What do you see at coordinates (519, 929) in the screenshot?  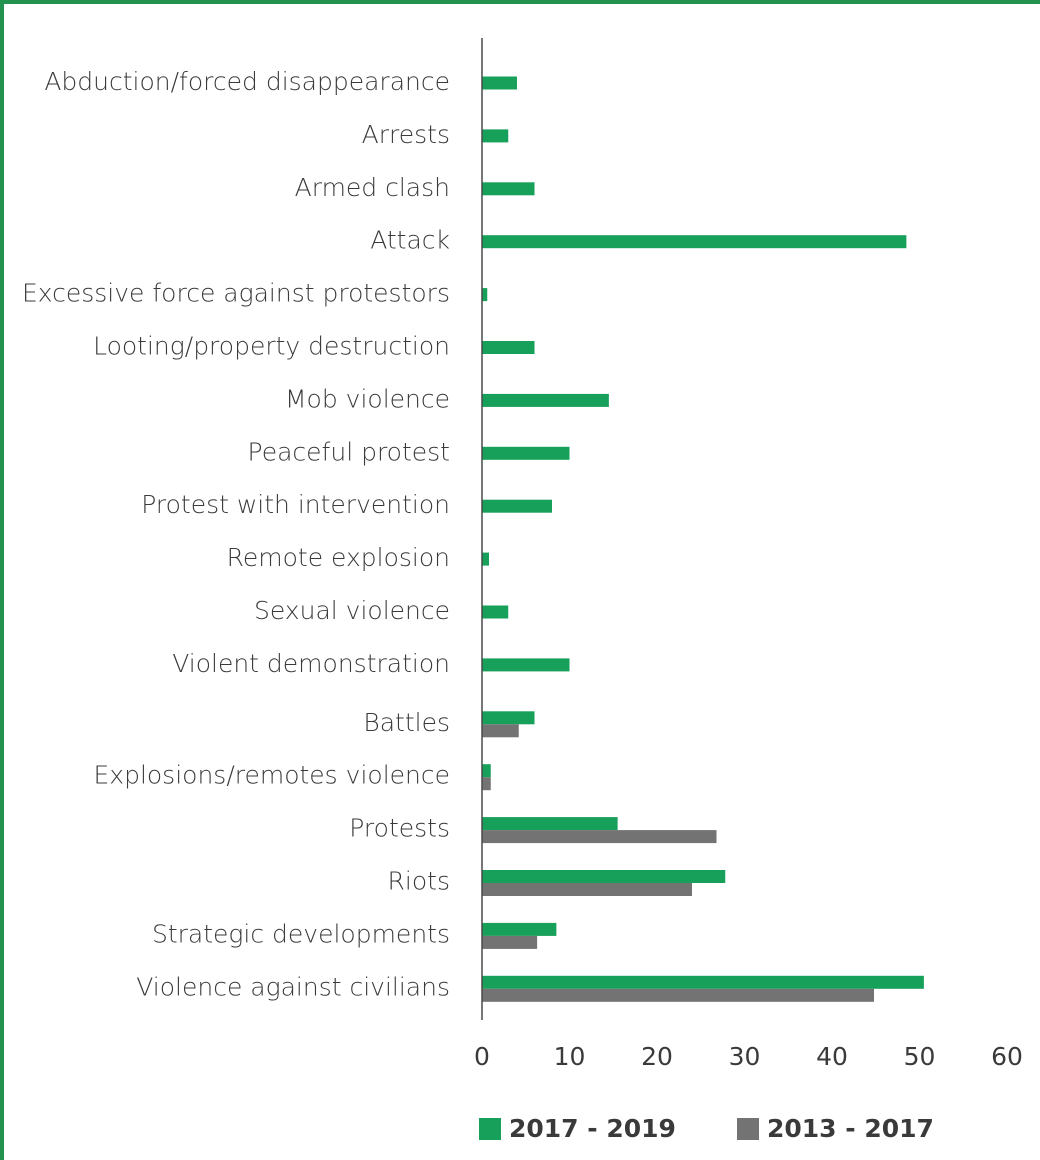 I see `bar-2017-2019-strategic-developments` at bounding box center [519, 929].